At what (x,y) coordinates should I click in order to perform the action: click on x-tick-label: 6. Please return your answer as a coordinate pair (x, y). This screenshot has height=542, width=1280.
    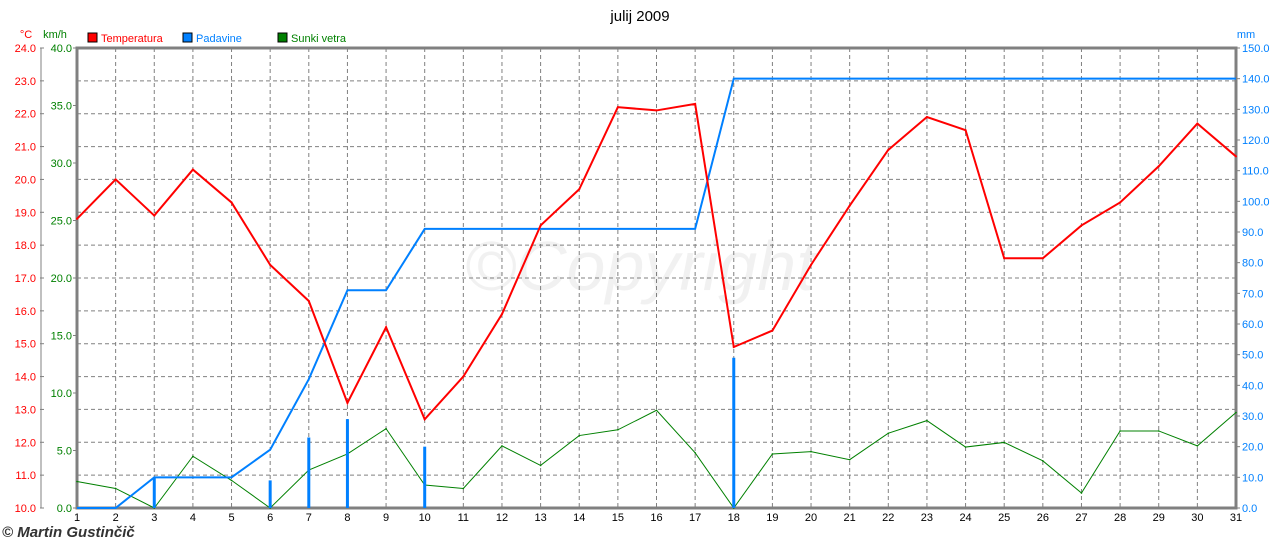
    Looking at the image, I should click on (270, 518).